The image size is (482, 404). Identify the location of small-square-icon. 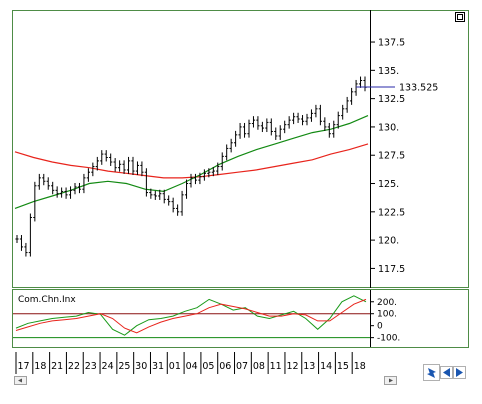
(460, 17).